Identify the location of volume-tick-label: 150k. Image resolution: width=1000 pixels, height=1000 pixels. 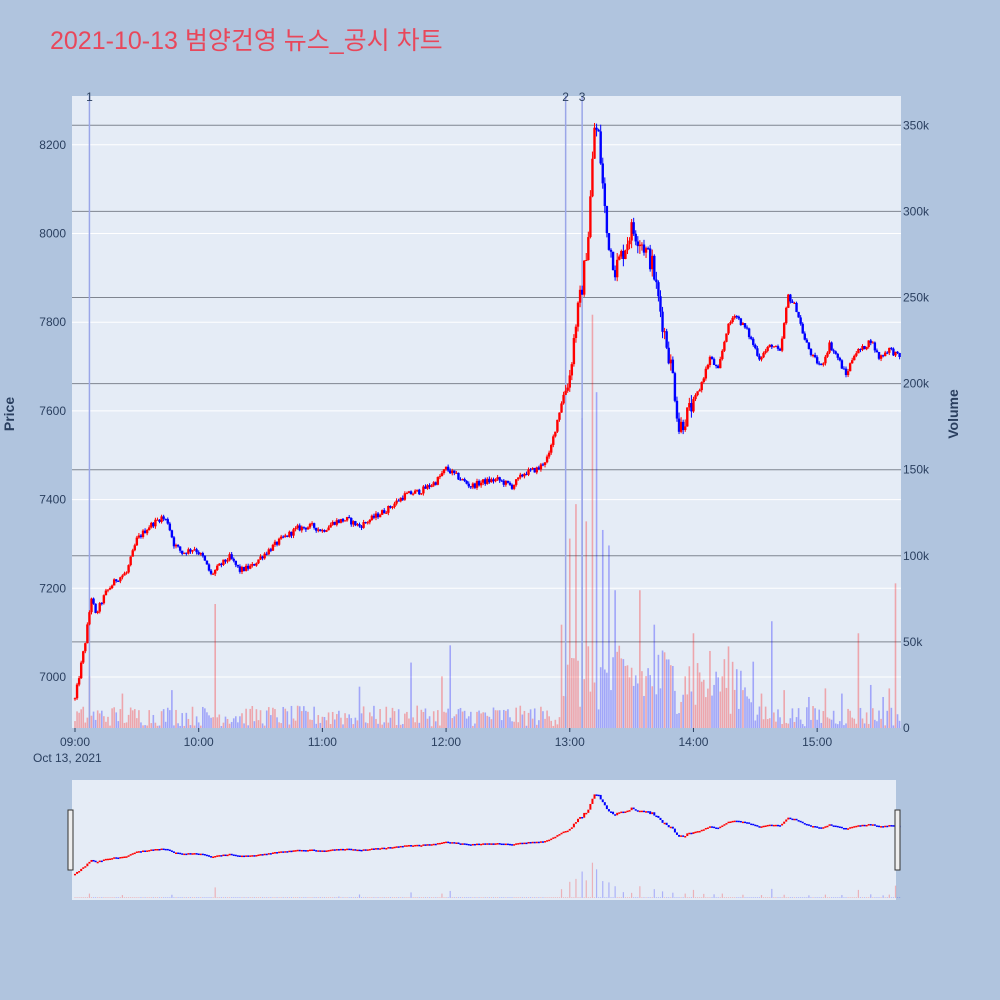
(916, 470).